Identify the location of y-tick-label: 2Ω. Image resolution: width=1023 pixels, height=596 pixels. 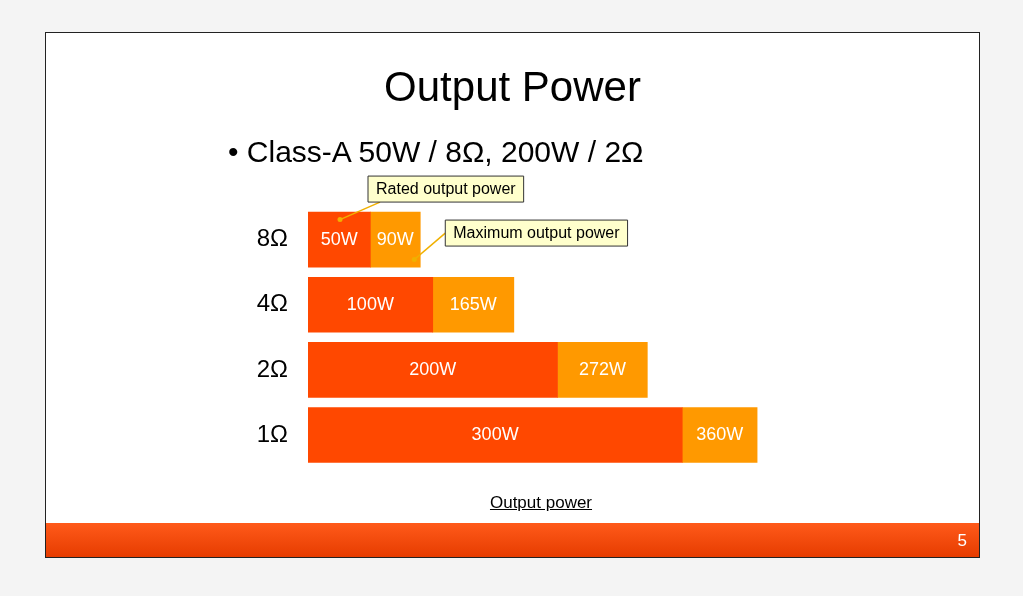
(272, 368).